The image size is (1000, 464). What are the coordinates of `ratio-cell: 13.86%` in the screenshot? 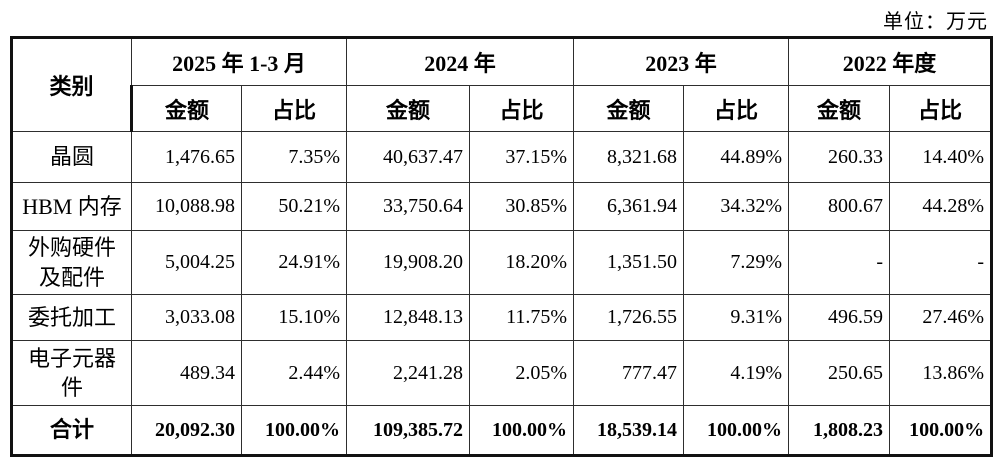 It's located at (941, 373).